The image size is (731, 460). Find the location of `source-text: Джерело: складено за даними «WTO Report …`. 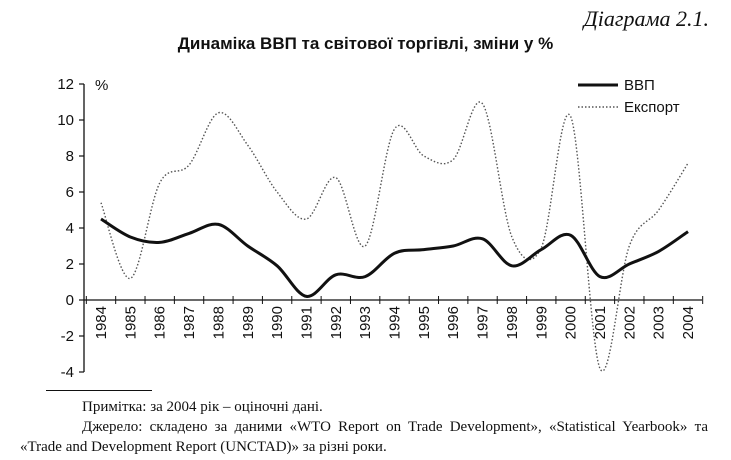

source-text: Джерело: складено за даними «WTO Report … is located at coordinates (364, 437).